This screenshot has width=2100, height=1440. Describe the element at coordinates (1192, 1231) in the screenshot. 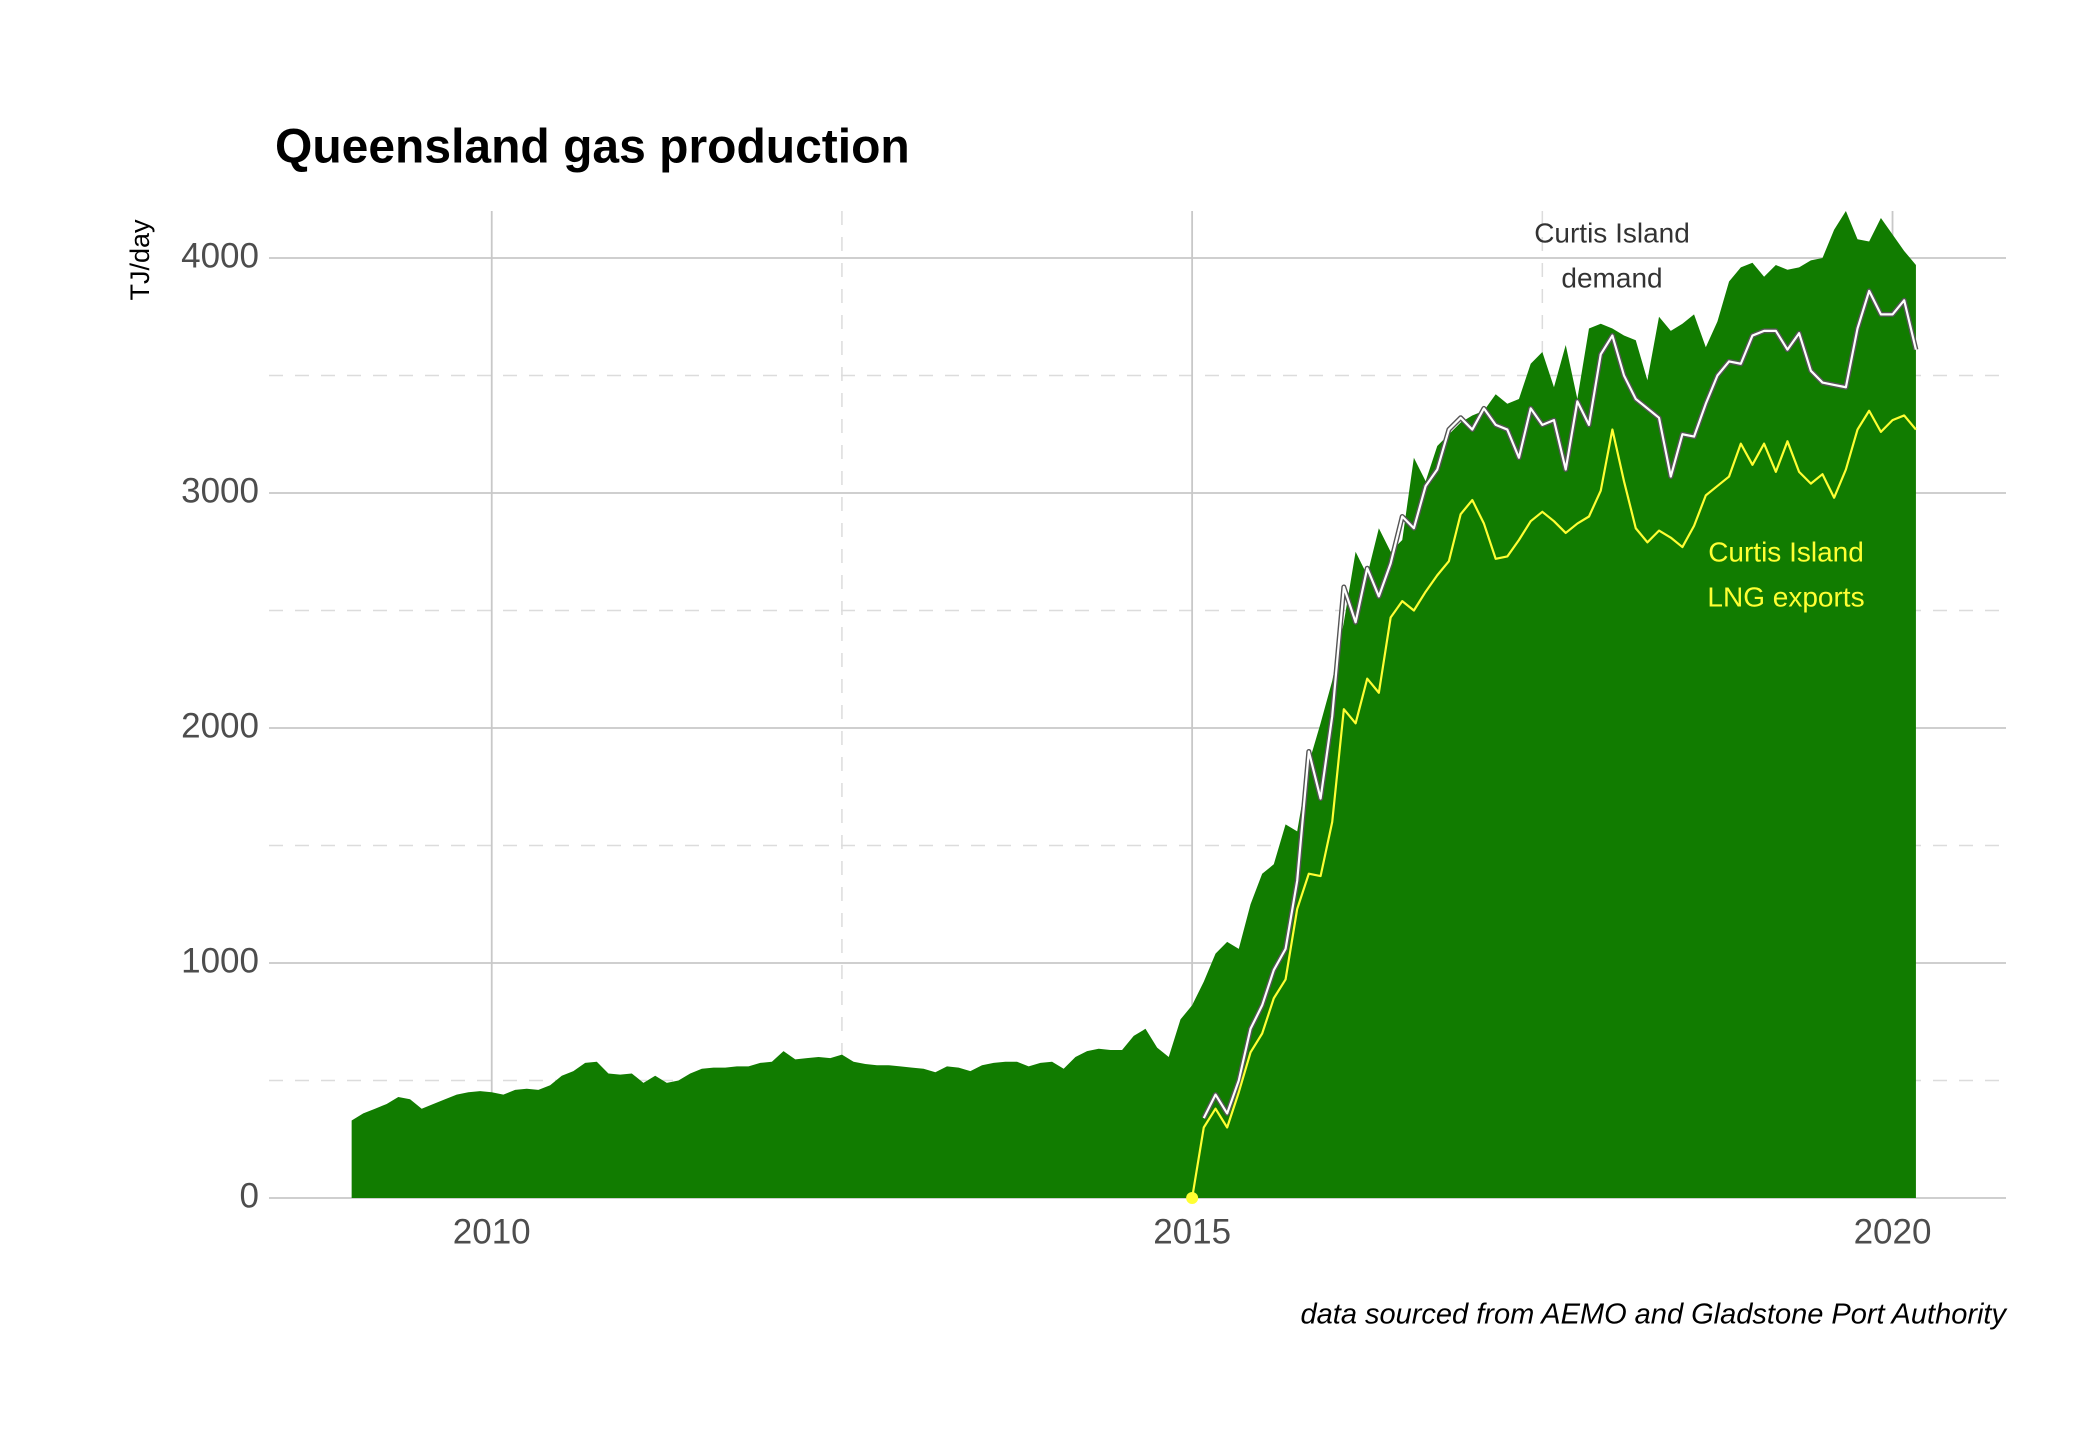

I see `x-tick-label: 2015` at that location.